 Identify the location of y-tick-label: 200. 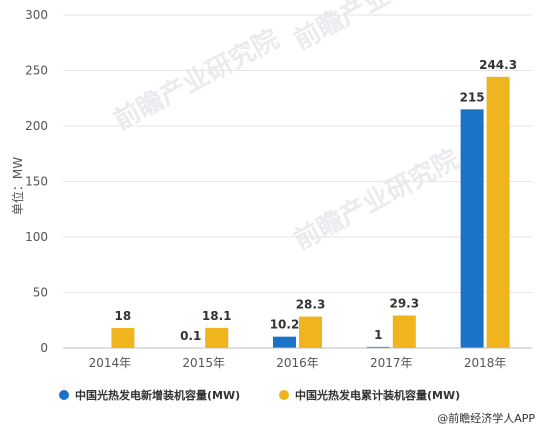
(36, 126).